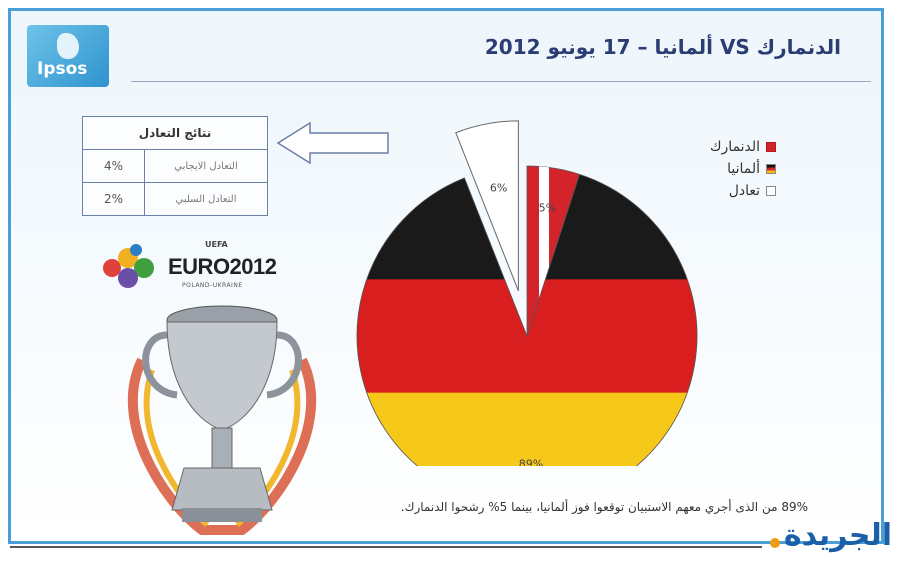 Image resolution: width=898 pixels, height=562 pixels. I want to click on legend-item-draw: تعادل, so click(743, 191).